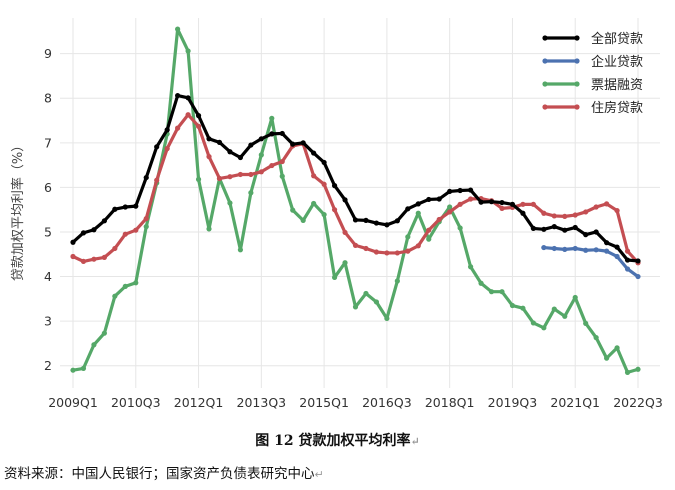  Describe the element at coordinates (513, 402) in the screenshot. I see `x-tick-label: 2019Q3` at that location.